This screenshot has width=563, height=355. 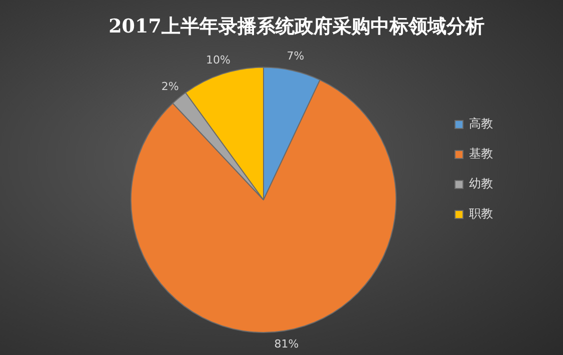 What do you see at coordinates (286, 344) in the screenshot?
I see `data-label: 81%` at bounding box center [286, 344].